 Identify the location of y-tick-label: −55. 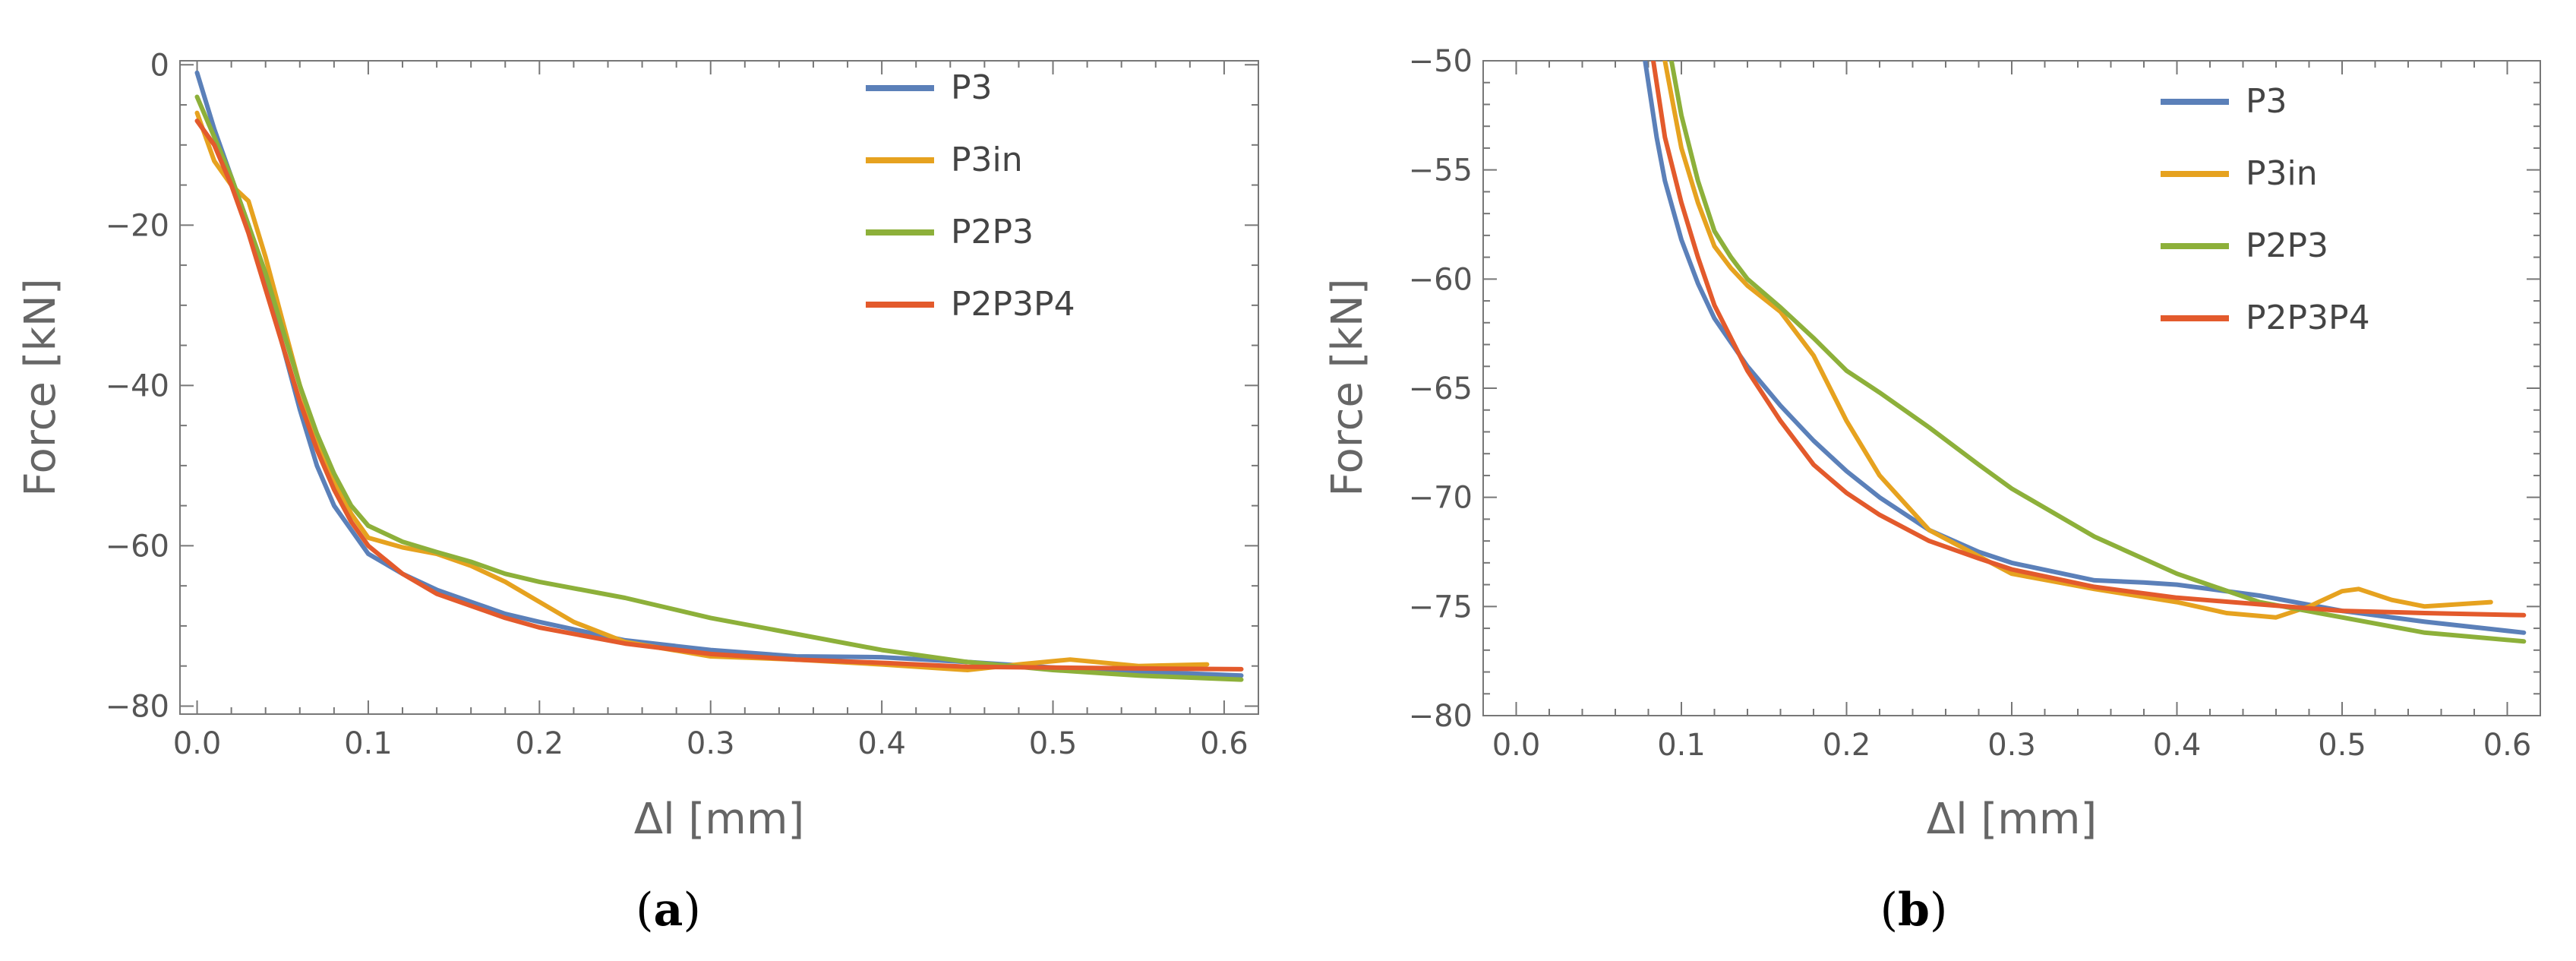
(1441, 171).